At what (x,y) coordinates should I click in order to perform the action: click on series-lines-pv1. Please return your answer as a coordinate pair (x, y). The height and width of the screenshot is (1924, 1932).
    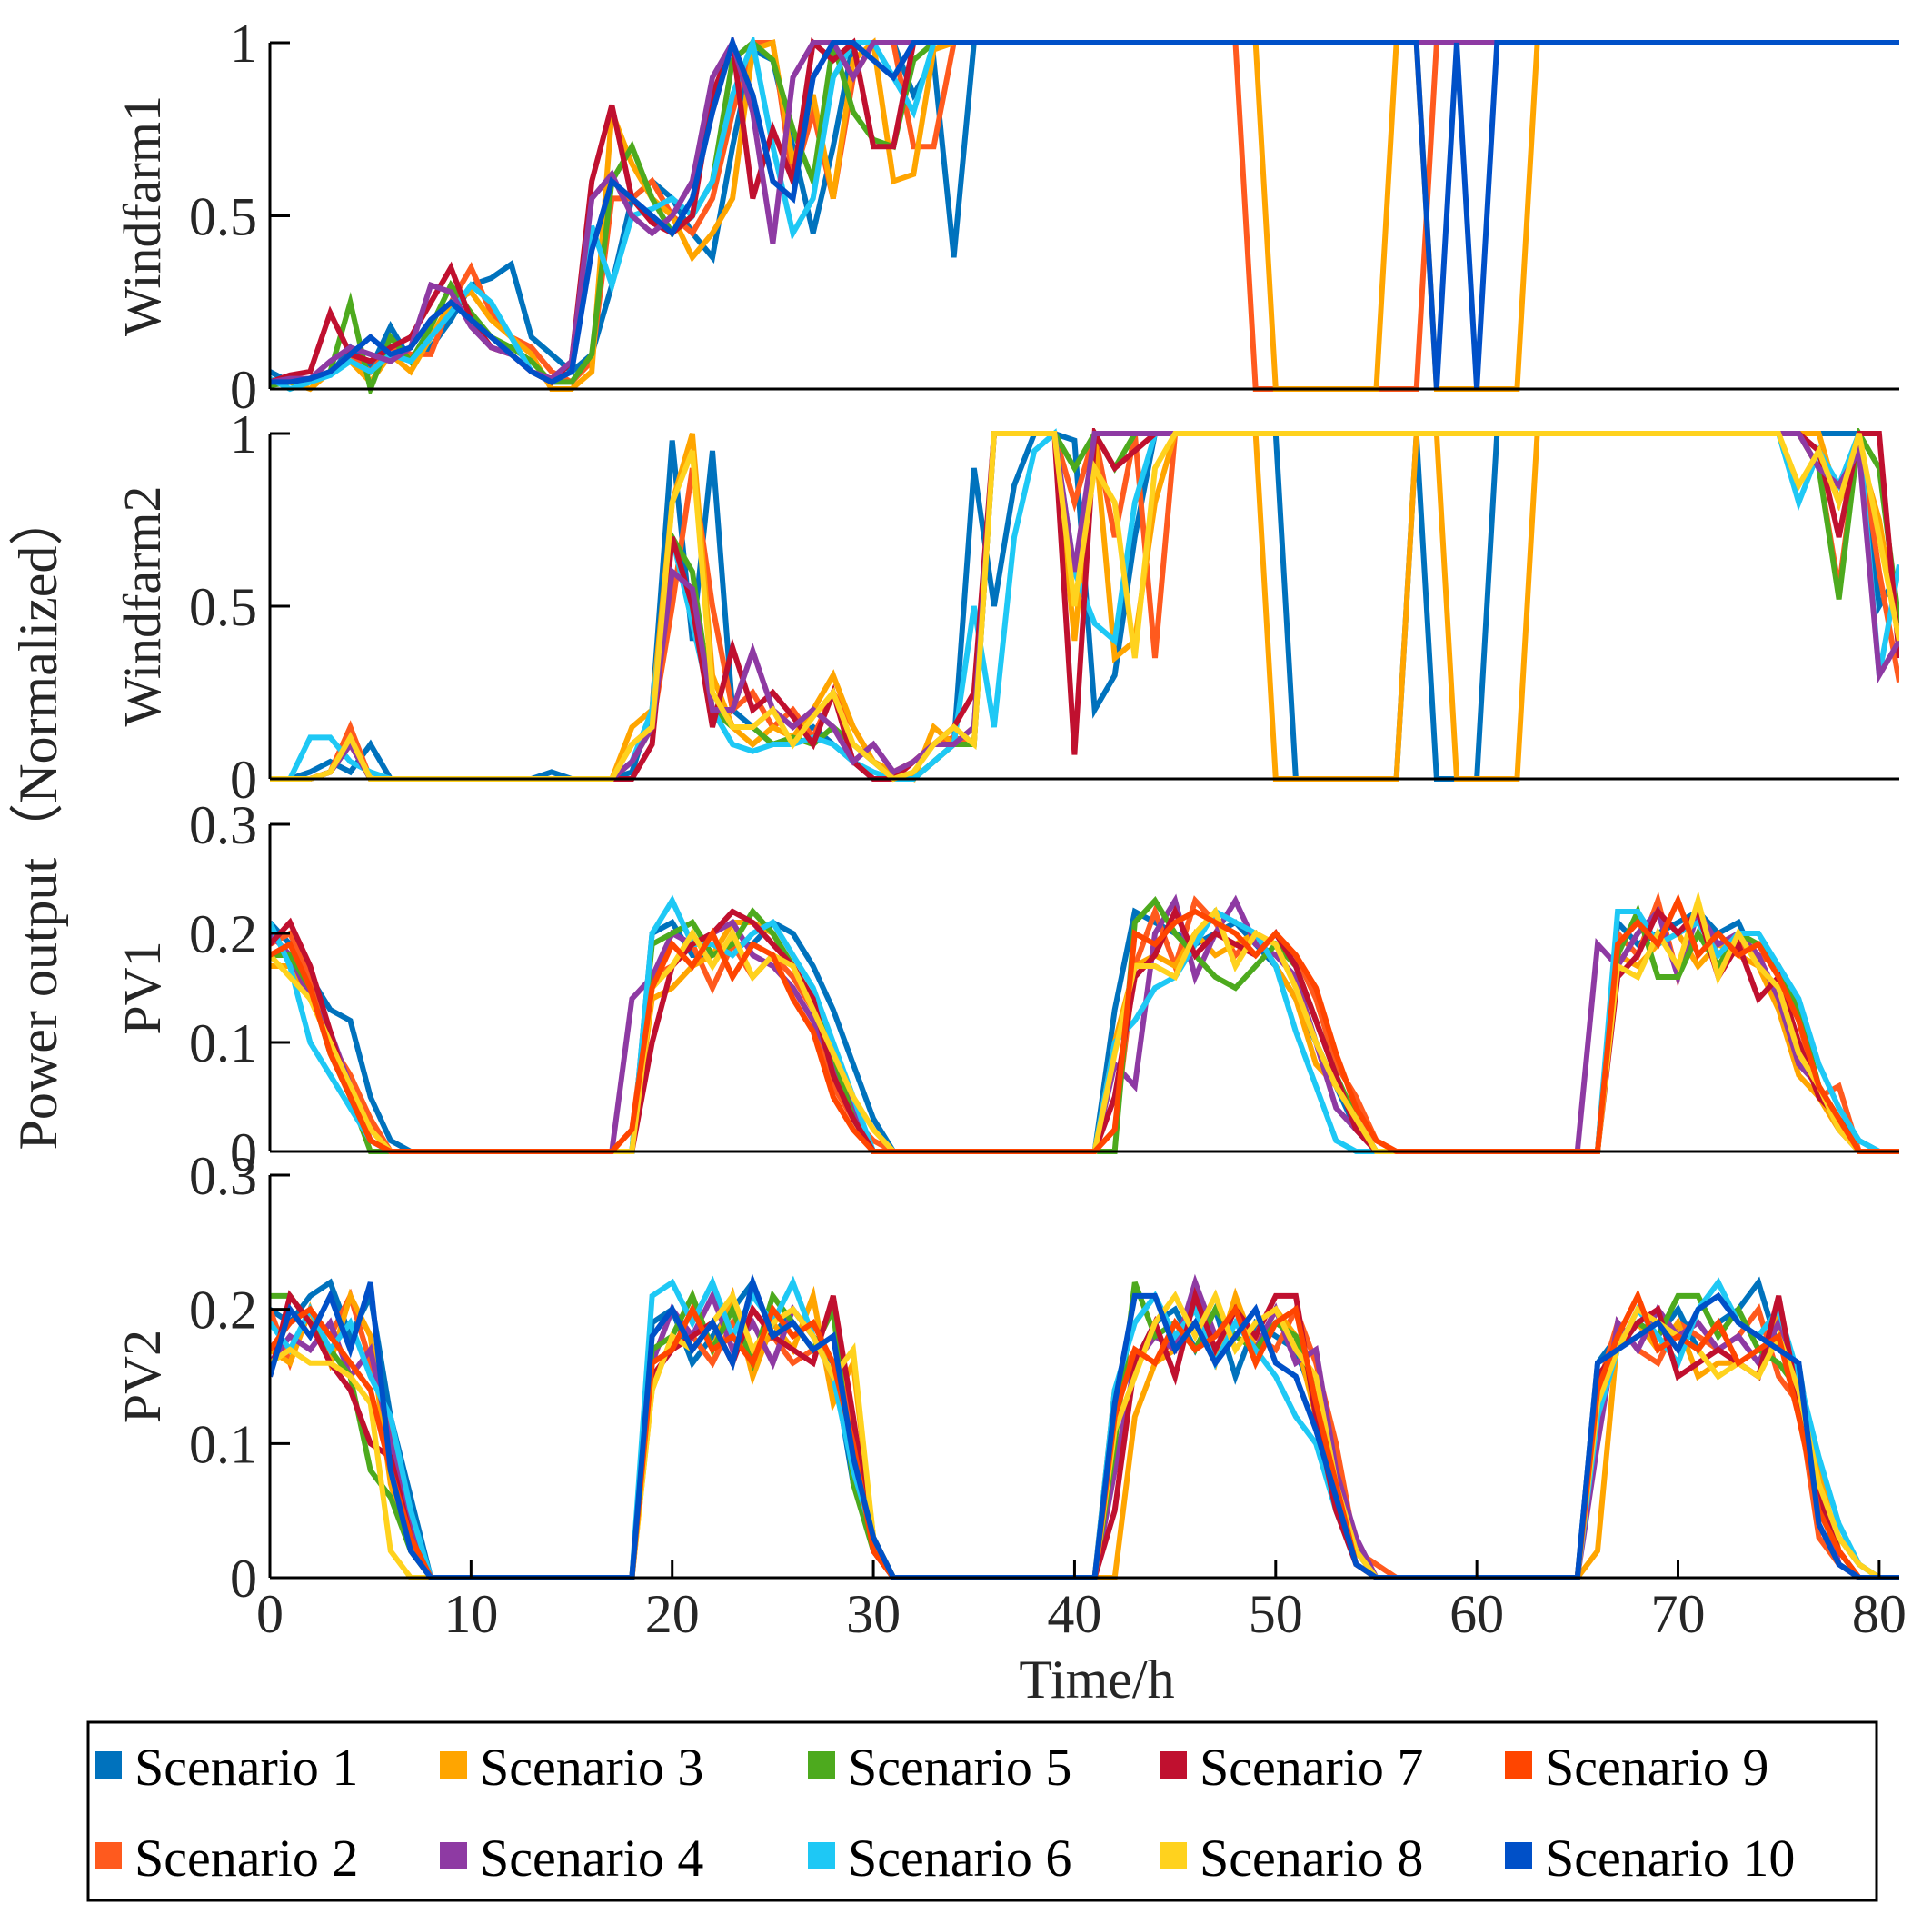
    Looking at the image, I should click on (1085, 1022).